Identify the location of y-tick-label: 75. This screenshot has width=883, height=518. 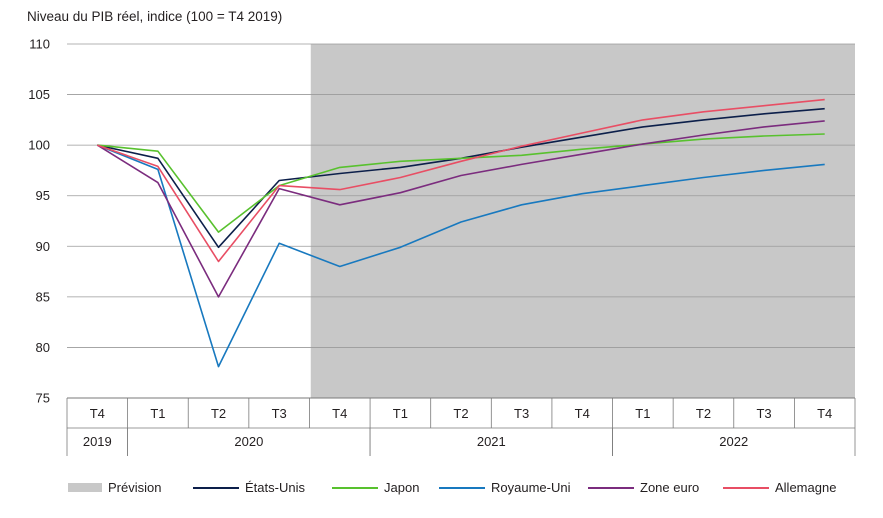
(43, 398).